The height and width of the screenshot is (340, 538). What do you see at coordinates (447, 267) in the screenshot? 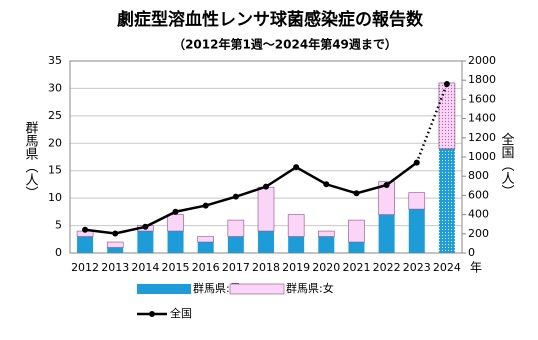
I see `x-tick-label: 2024` at bounding box center [447, 267].